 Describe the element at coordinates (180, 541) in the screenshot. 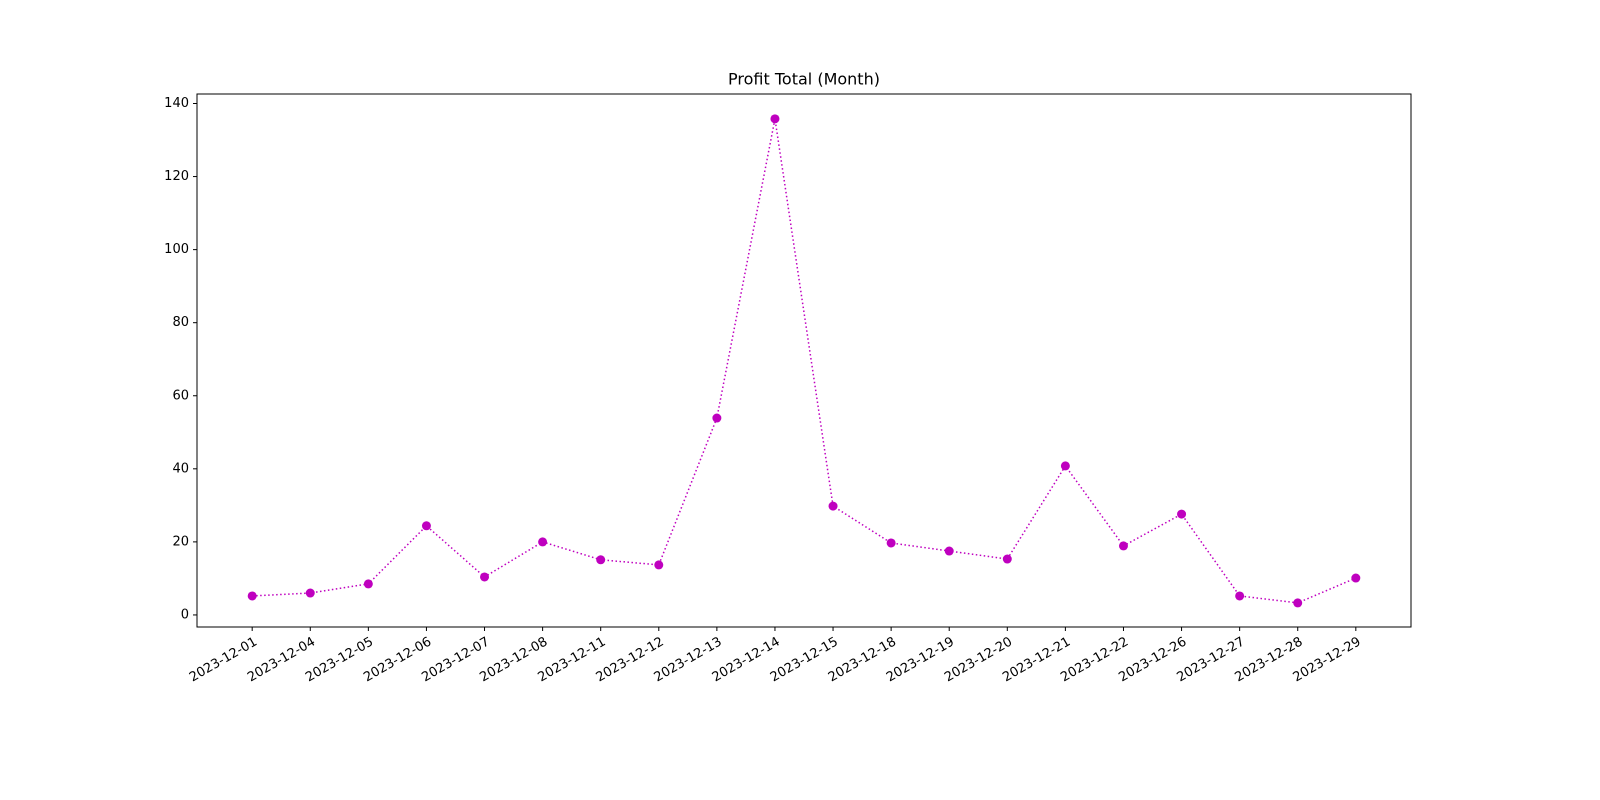

I see `y-tick-label: 20` at that location.